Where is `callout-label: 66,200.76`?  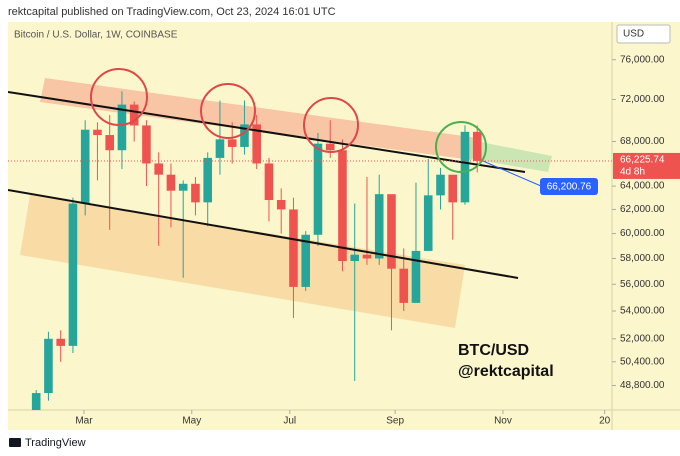 callout-label: 66,200.76 is located at coordinates (569, 187).